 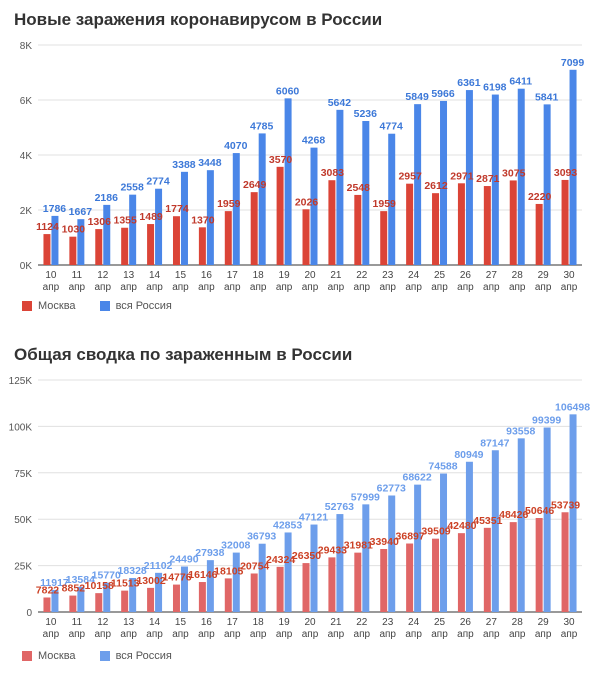 What do you see at coordinates (51, 622) in the screenshot?
I see `chart2-xtick-label: 10` at bounding box center [51, 622].